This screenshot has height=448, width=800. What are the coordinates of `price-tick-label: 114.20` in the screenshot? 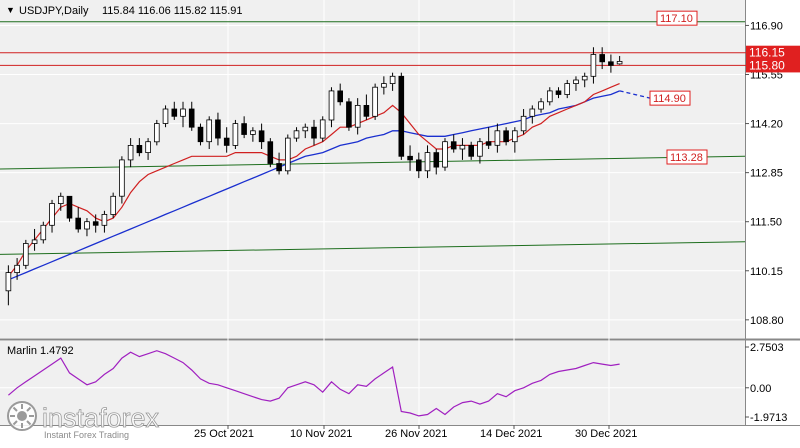 It's located at (766, 125).